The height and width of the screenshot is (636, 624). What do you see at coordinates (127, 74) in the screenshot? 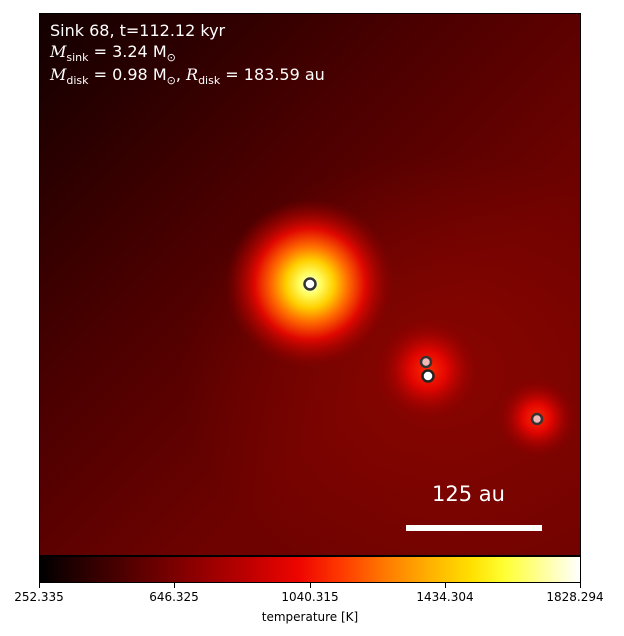
I see `disk-mass-value: = 0.98 M` at bounding box center [127, 74].